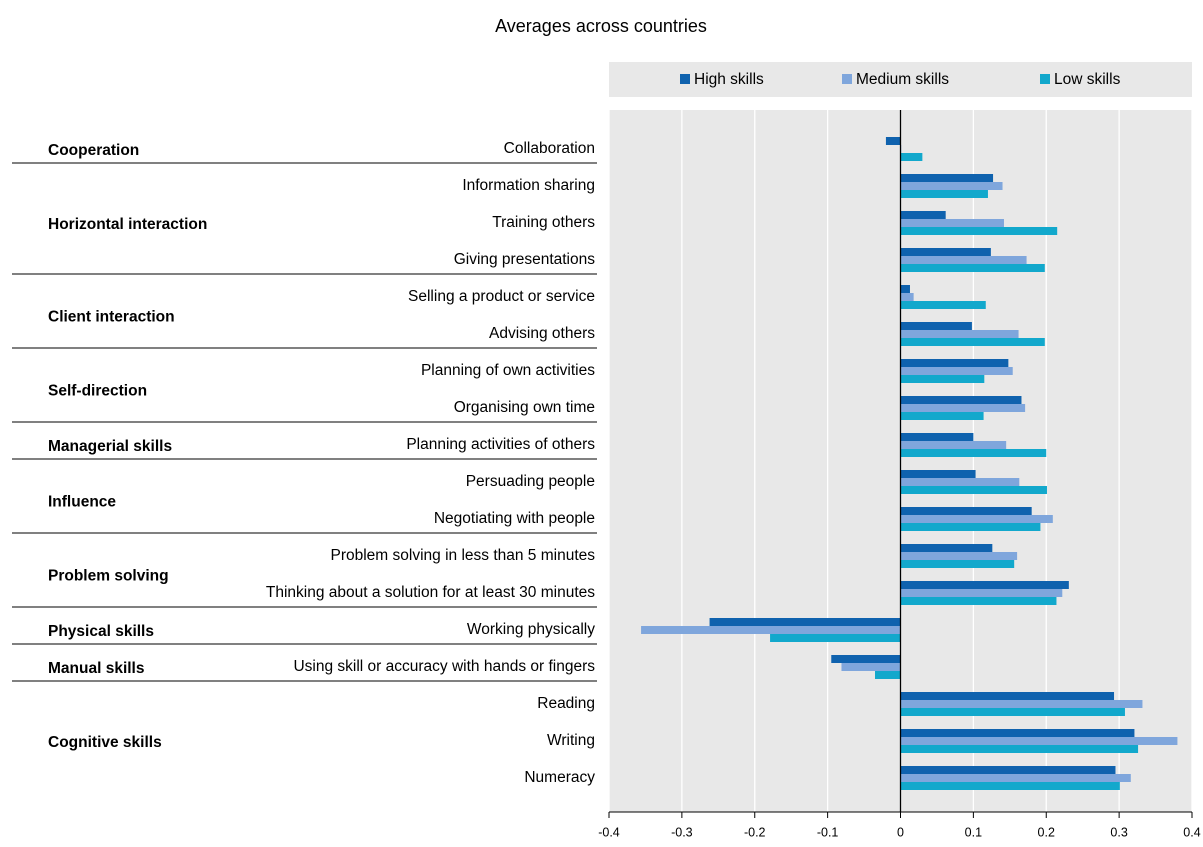 The height and width of the screenshot is (847, 1203). What do you see at coordinates (1118, 832) in the screenshot?
I see `x-tick-label: 0.3` at bounding box center [1118, 832].